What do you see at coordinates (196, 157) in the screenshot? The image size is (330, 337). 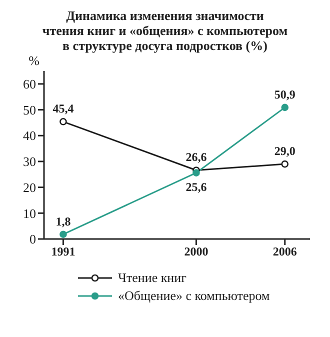 I see `data-label: 26,6` at bounding box center [196, 157].